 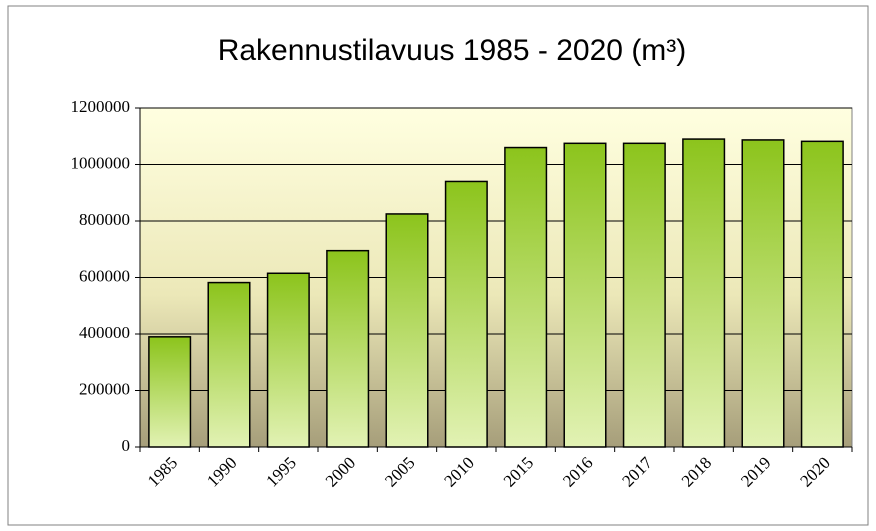 I want to click on y-tick-label: 800000, so click(x=104, y=219).